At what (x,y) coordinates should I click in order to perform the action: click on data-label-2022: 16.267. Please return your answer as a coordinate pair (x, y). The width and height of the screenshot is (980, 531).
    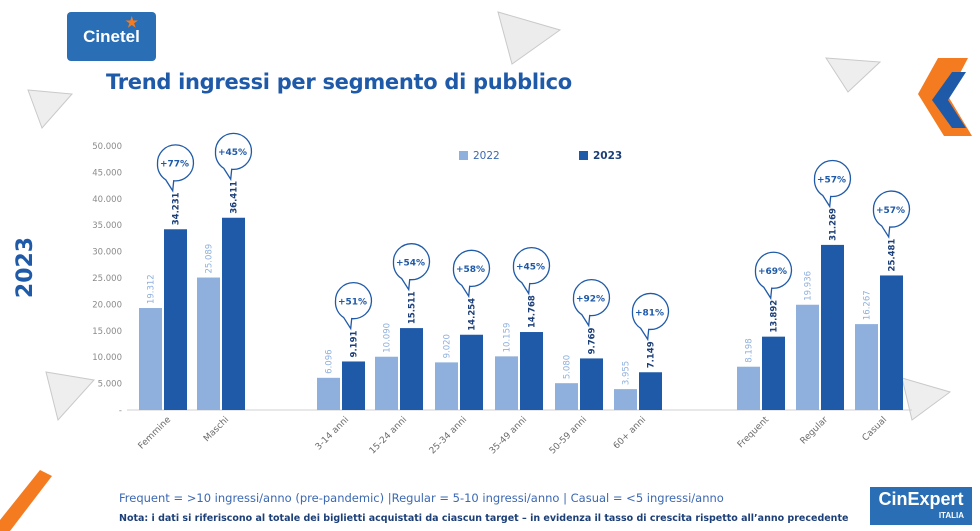
    Looking at the image, I should click on (868, 305).